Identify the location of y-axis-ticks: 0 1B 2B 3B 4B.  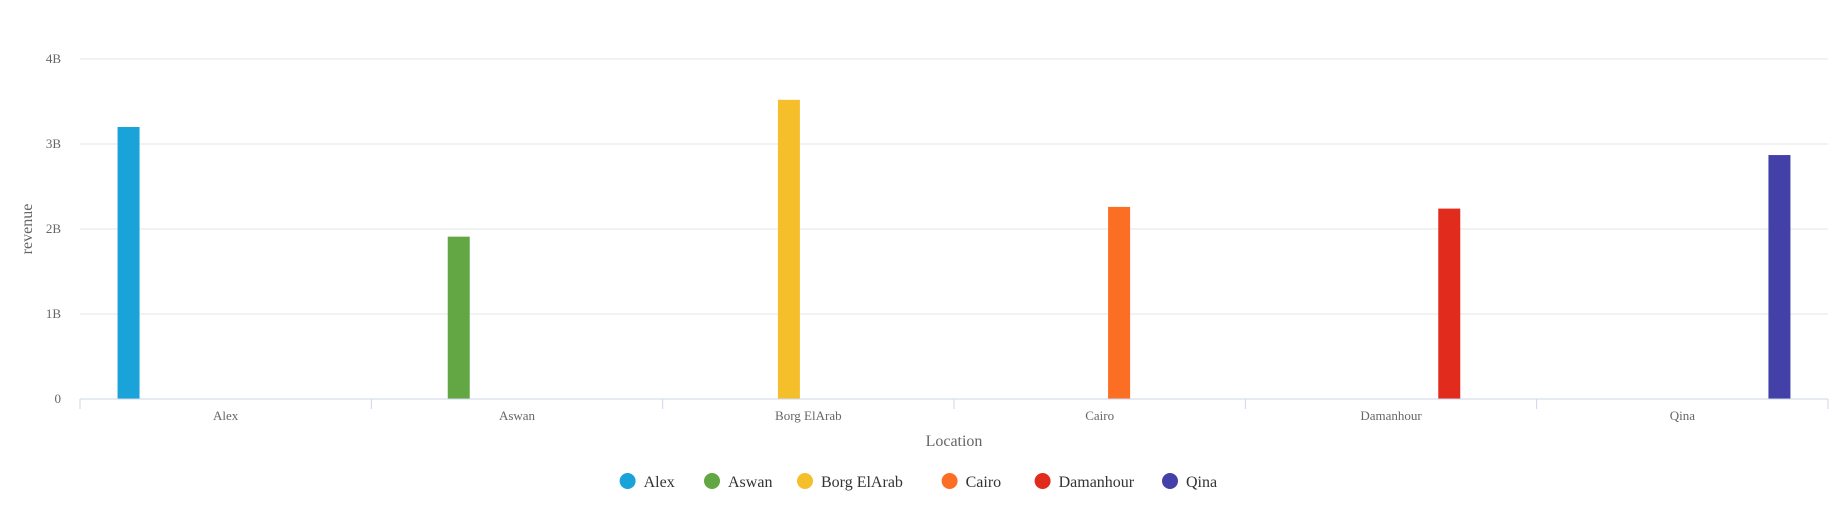
(54, 228).